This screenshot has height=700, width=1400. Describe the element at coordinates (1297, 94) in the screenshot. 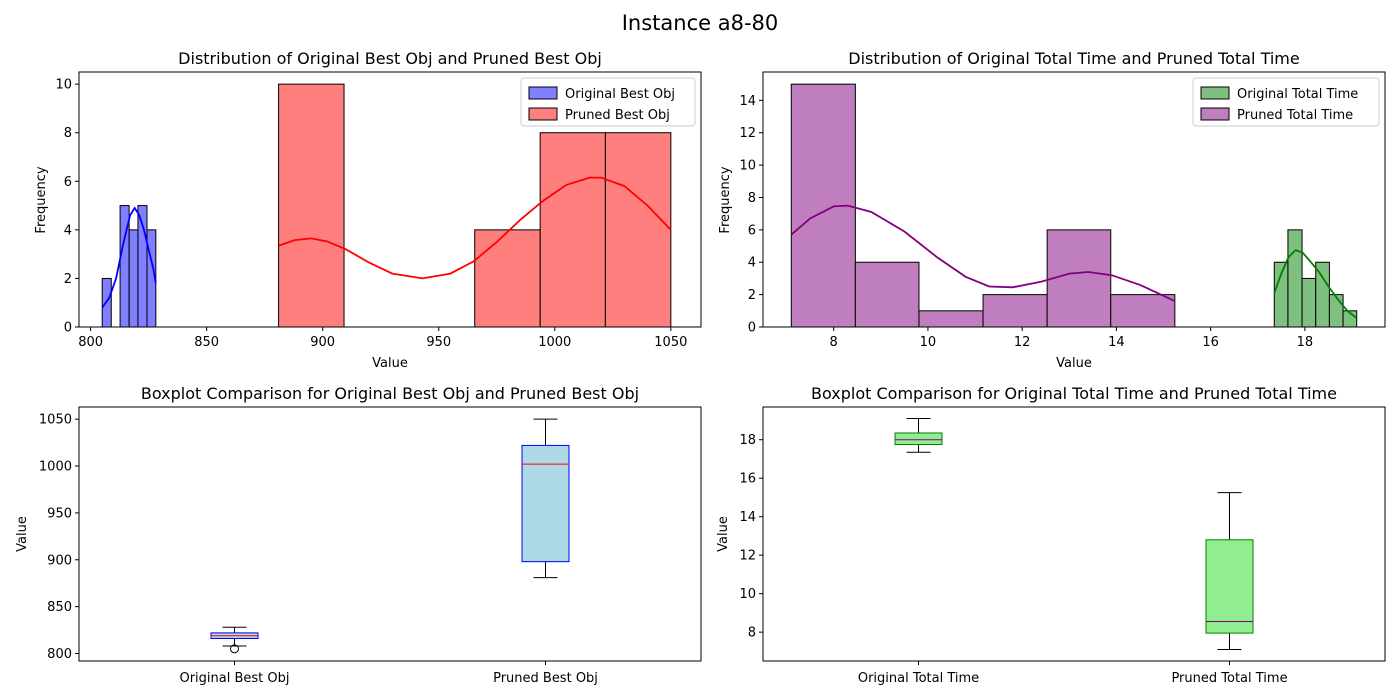

I see `legend-label: Original Total Time` at that location.